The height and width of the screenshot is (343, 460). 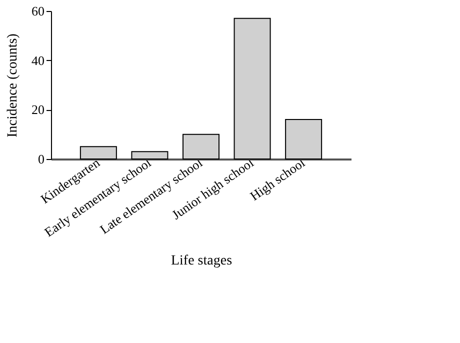 I want to click on y-tick-label: 40, so click(x=38, y=60).